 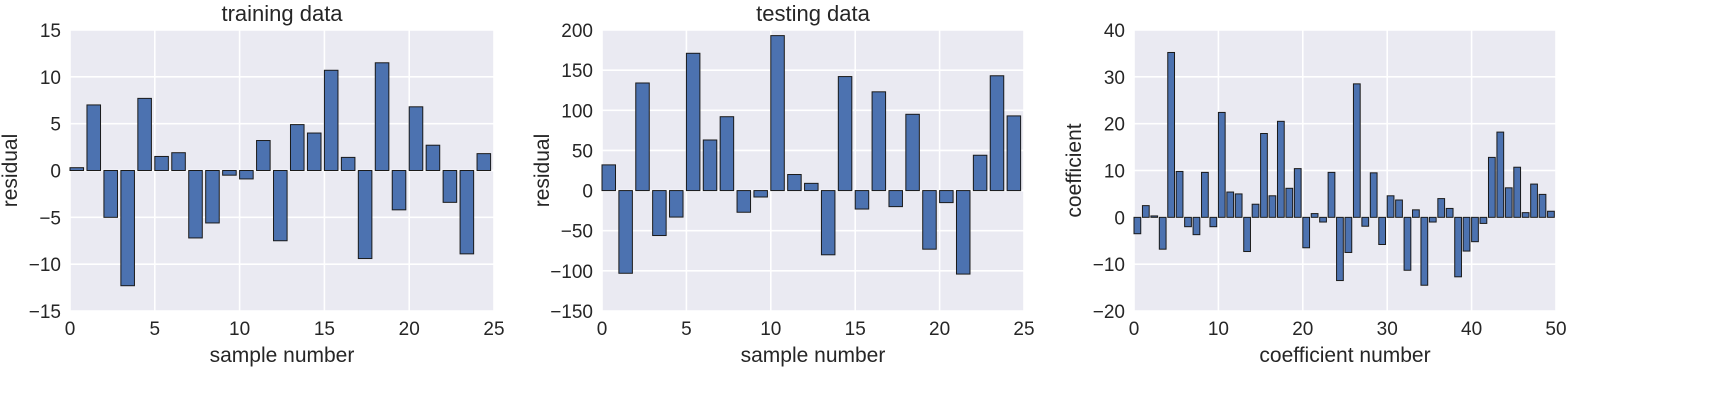 What do you see at coordinates (1109, 312) in the screenshot?
I see `y-tick-label: −20` at bounding box center [1109, 312].